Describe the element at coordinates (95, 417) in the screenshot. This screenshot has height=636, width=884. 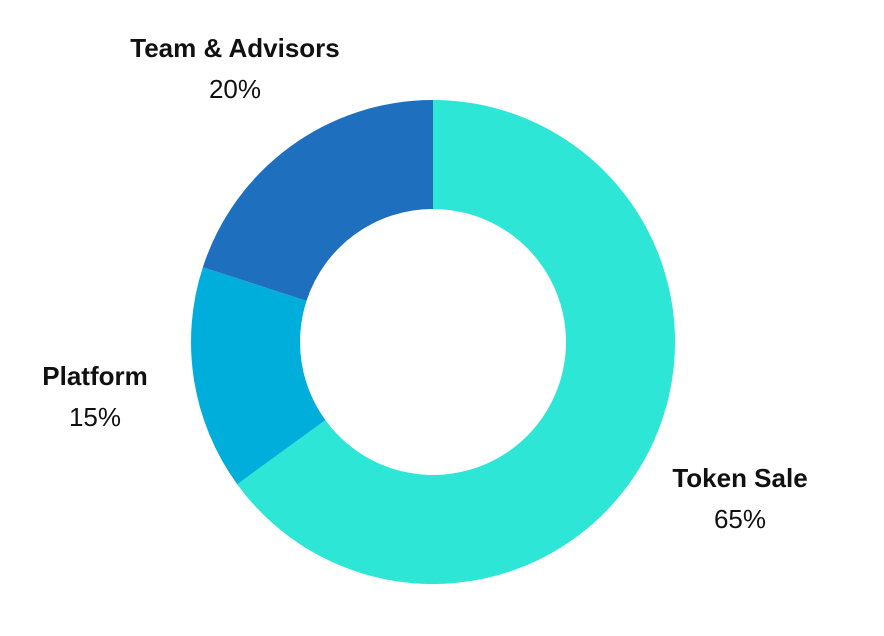
I see `slice-value: 15%` at that location.